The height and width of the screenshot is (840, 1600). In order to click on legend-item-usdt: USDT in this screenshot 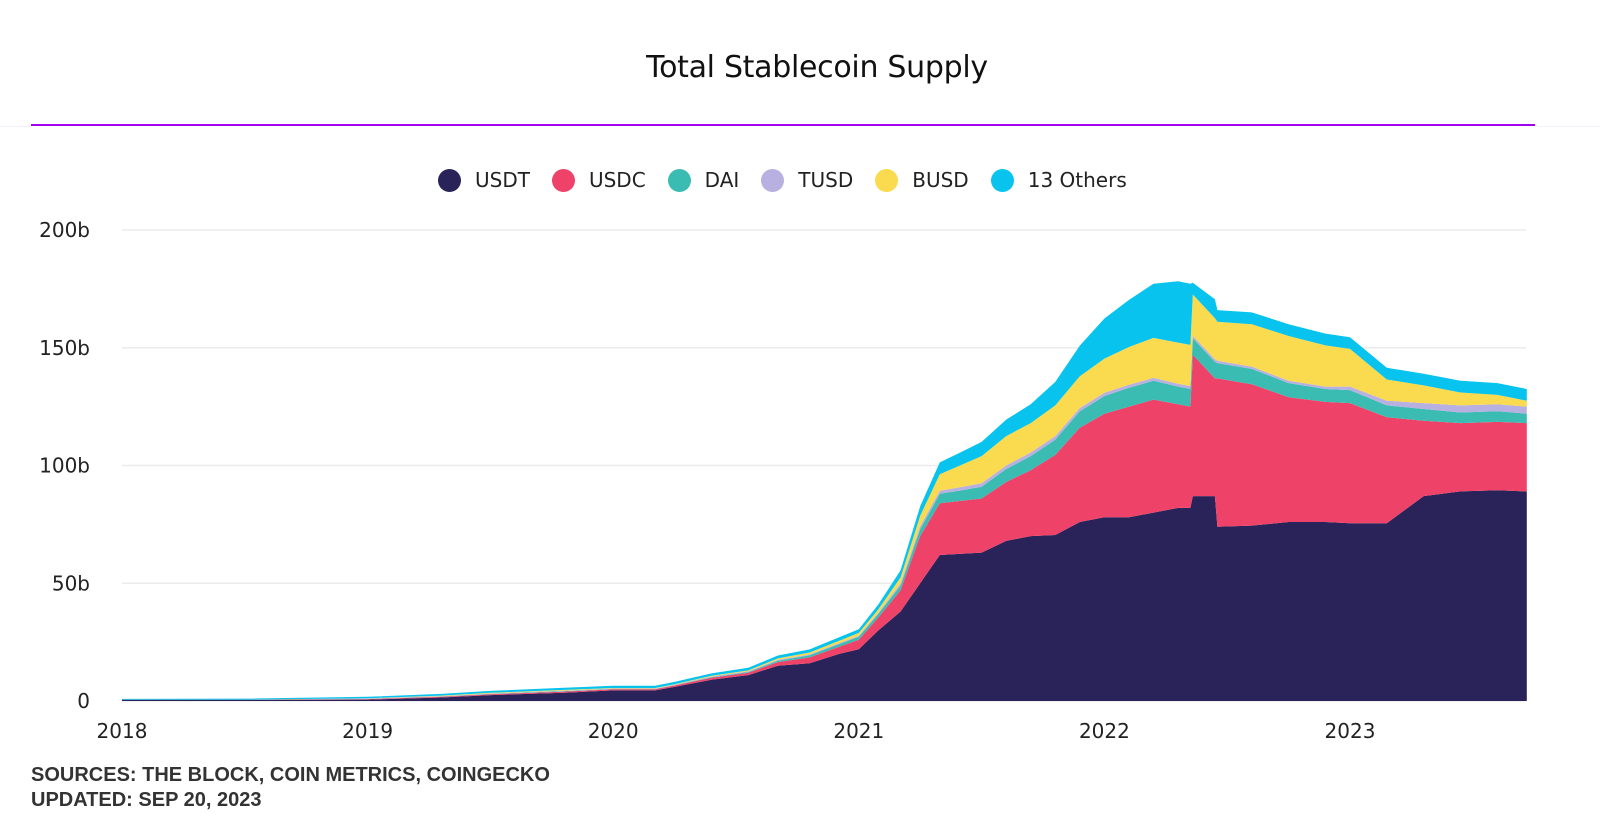, I will do `click(484, 180)`.